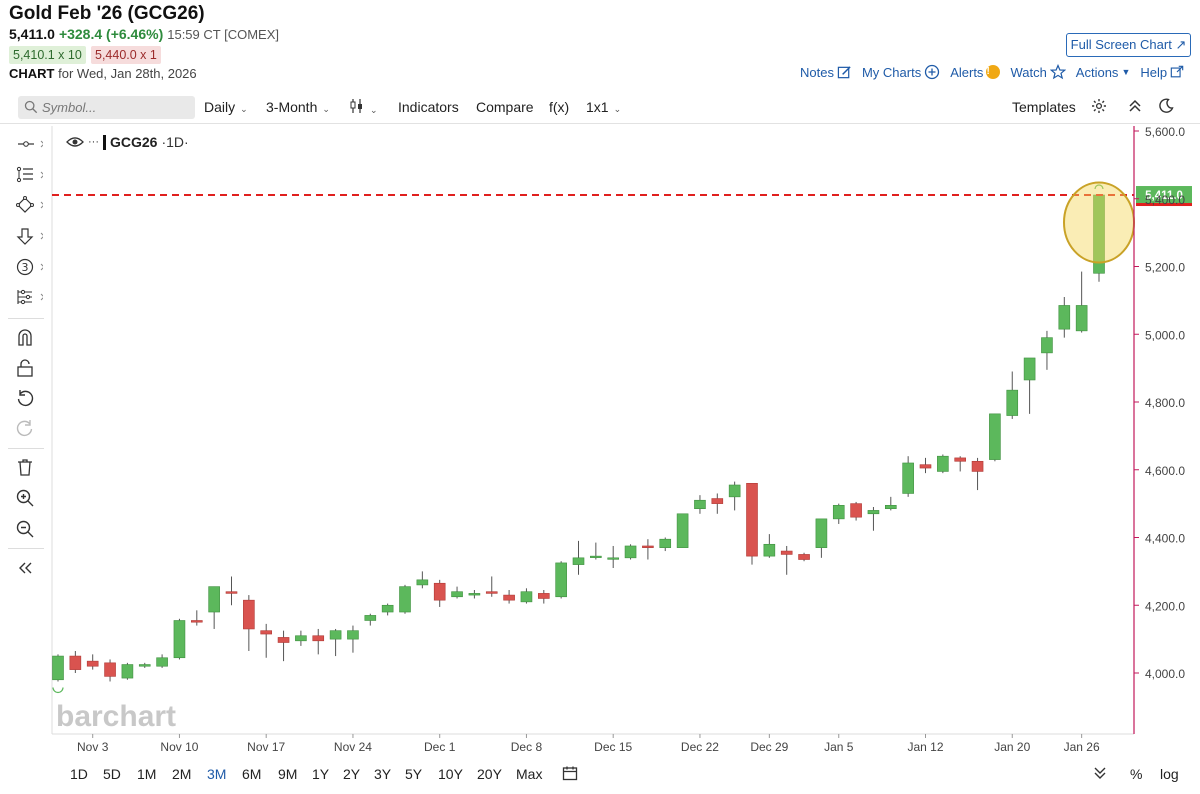 This screenshot has height=794, width=1200. What do you see at coordinates (217, 774) in the screenshot?
I see `range-3m: 3M` at bounding box center [217, 774].